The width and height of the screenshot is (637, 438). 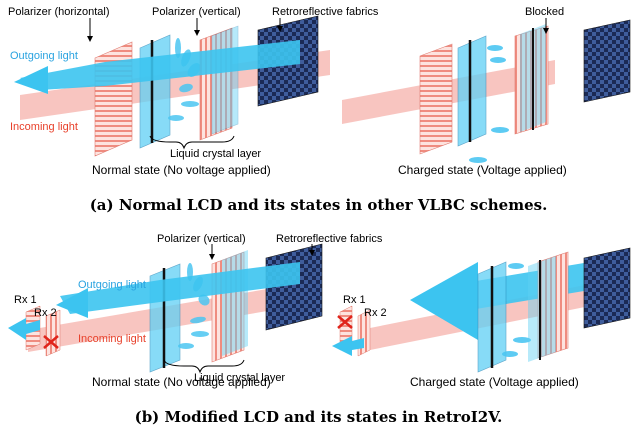 I want to click on label-b-charged-rx2: Rx 2, so click(x=375, y=313).